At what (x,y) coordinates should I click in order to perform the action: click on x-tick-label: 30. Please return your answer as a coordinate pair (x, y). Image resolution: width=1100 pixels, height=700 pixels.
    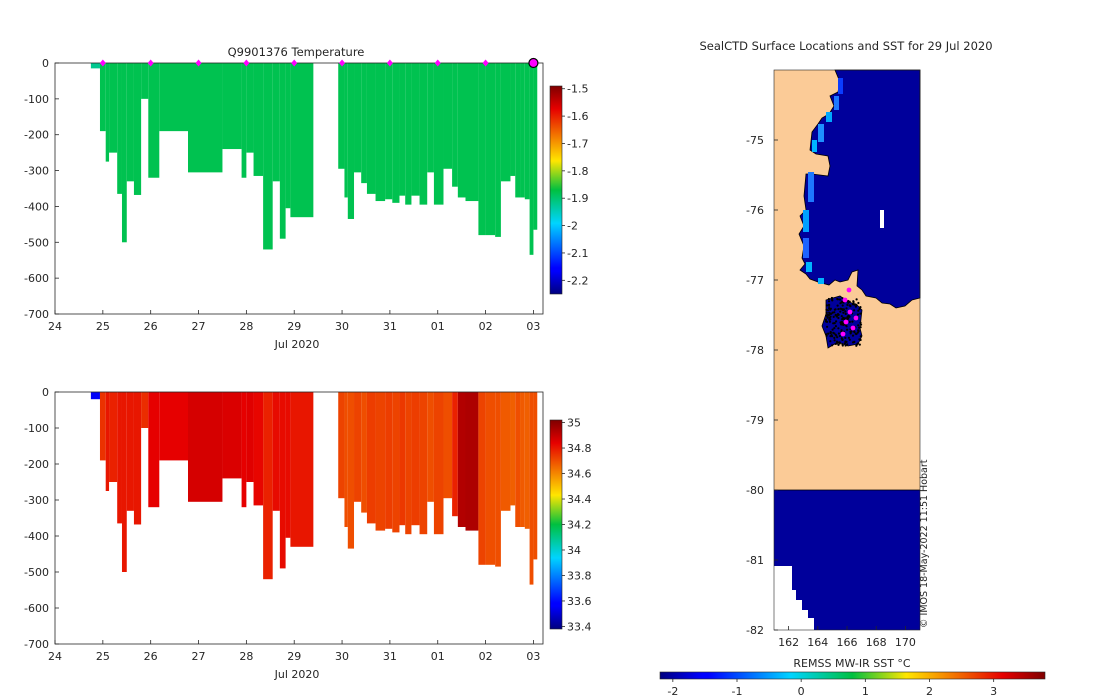
    Looking at the image, I should click on (342, 656).